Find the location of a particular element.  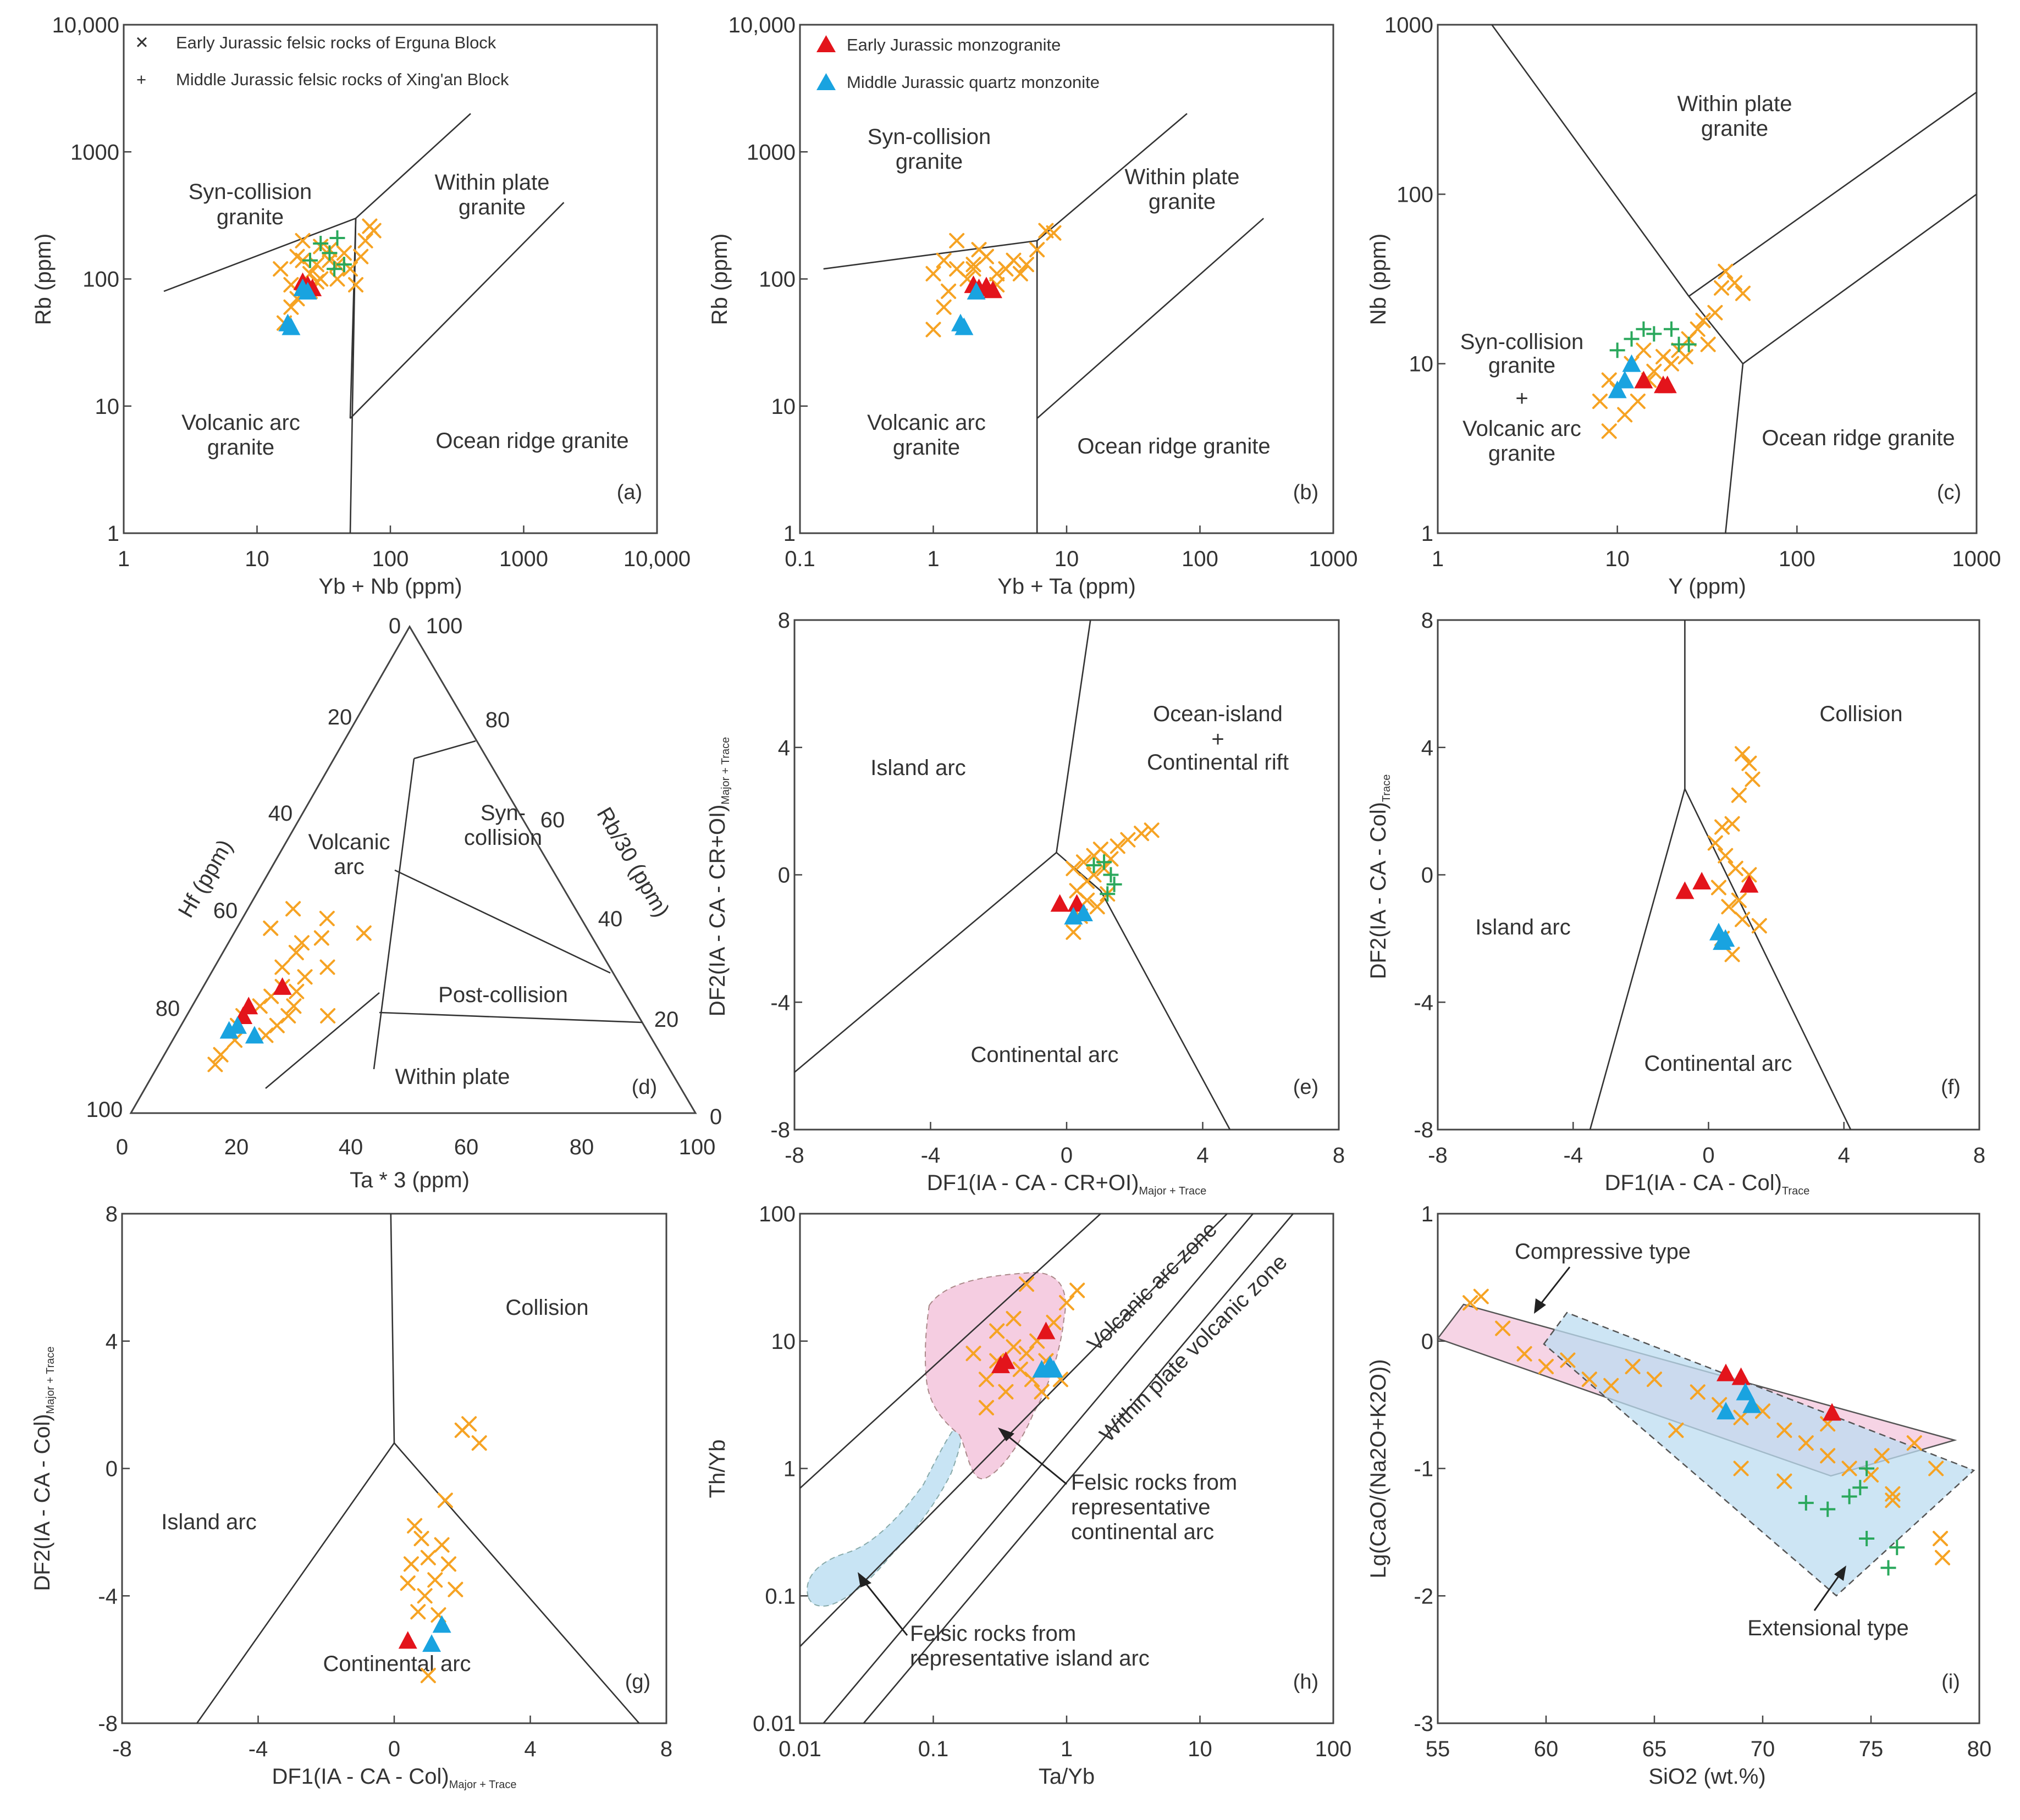

field-e-plus: + is located at coordinates (1217, 739).